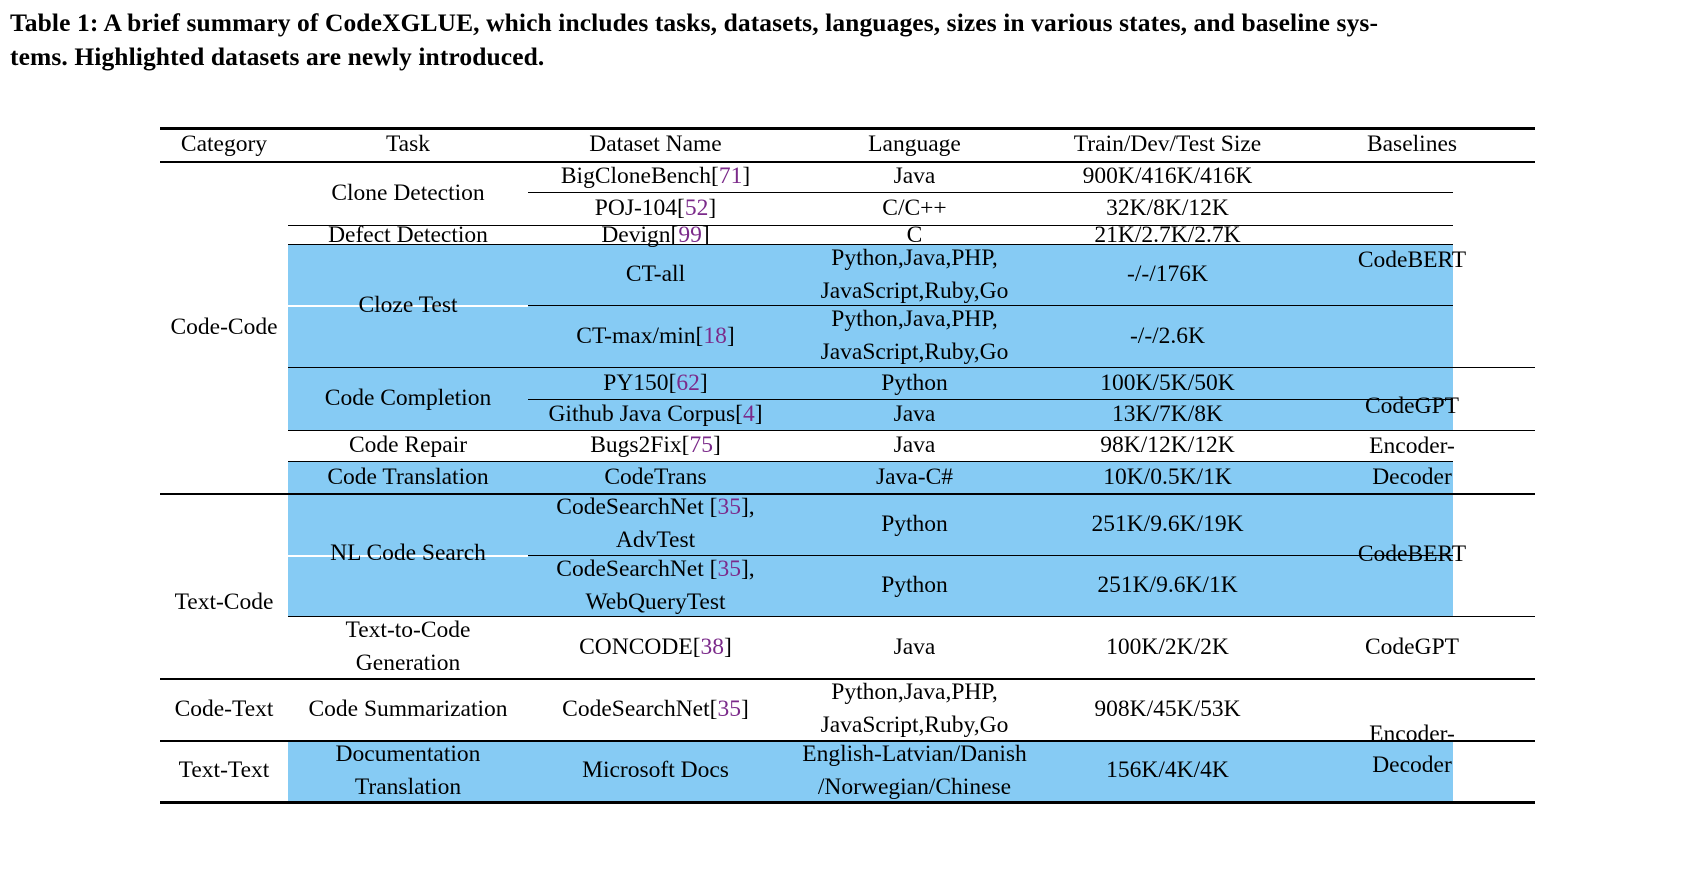 The width and height of the screenshot is (1691, 888). I want to click on category-text-code: Text-Code, so click(224, 601).